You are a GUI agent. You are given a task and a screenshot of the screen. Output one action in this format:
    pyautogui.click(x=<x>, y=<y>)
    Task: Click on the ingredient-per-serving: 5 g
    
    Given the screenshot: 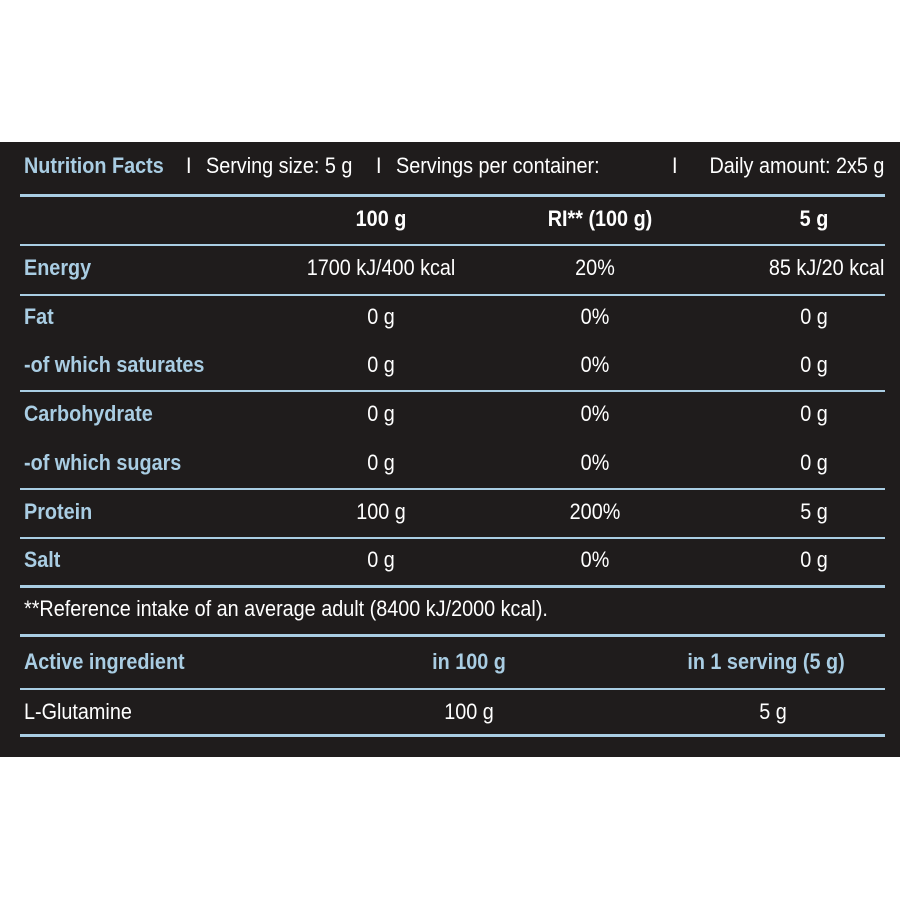 What is the action you would take?
    pyautogui.click(x=773, y=711)
    